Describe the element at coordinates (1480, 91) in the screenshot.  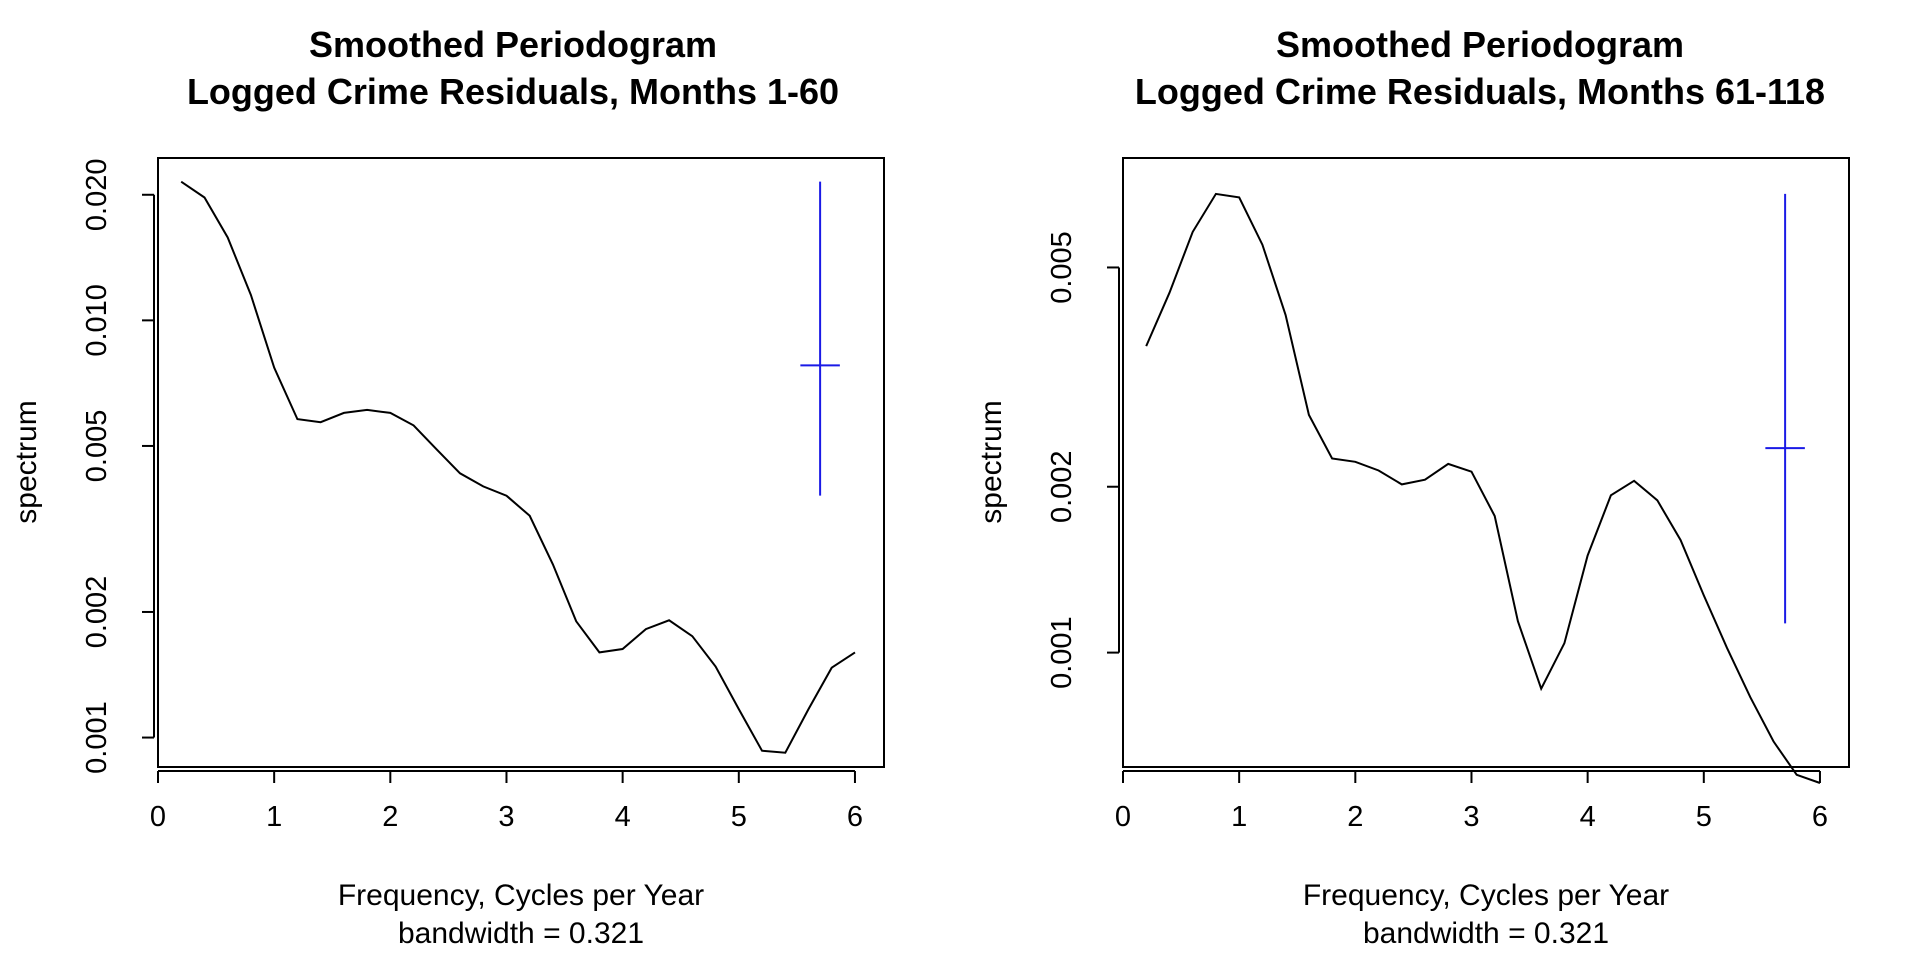
I see `chart-title-line2: Logged Crime Residuals, Months 61-118` at that location.